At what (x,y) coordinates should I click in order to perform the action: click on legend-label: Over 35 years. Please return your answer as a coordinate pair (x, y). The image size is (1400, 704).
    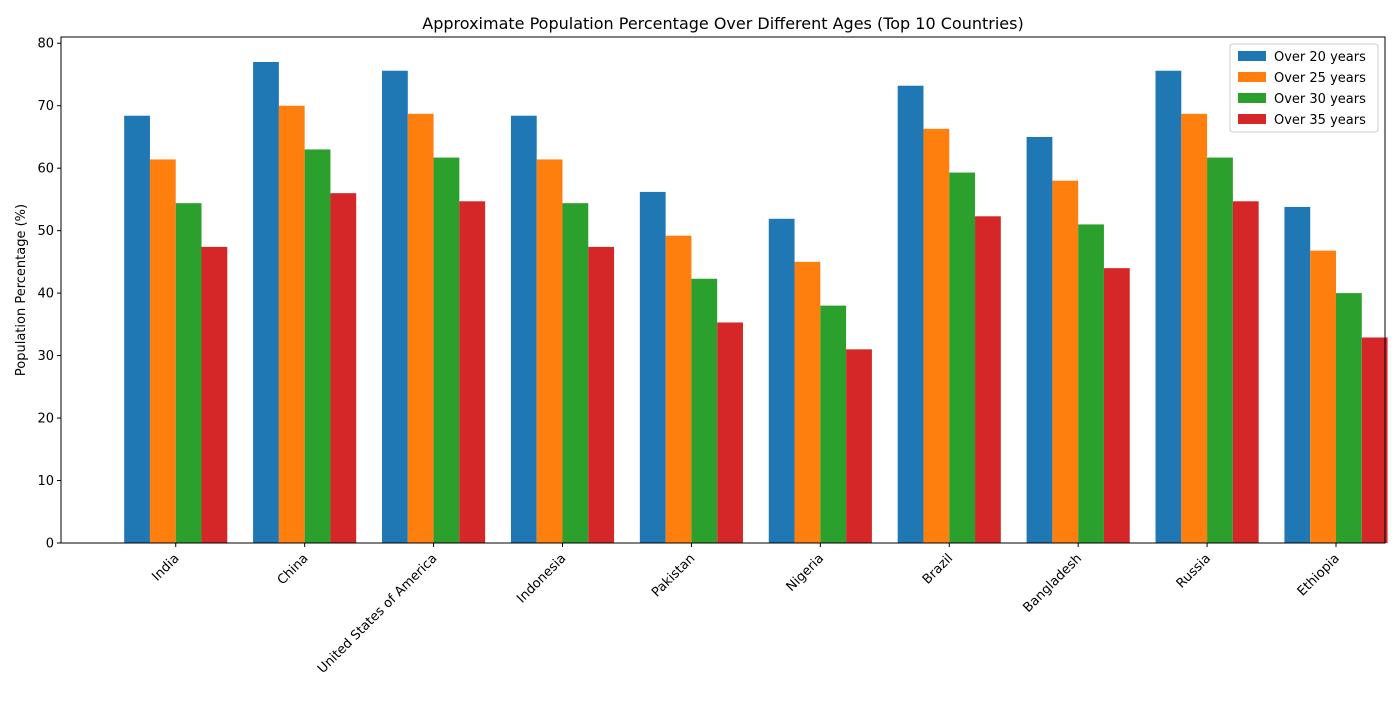
    Looking at the image, I should click on (1320, 120).